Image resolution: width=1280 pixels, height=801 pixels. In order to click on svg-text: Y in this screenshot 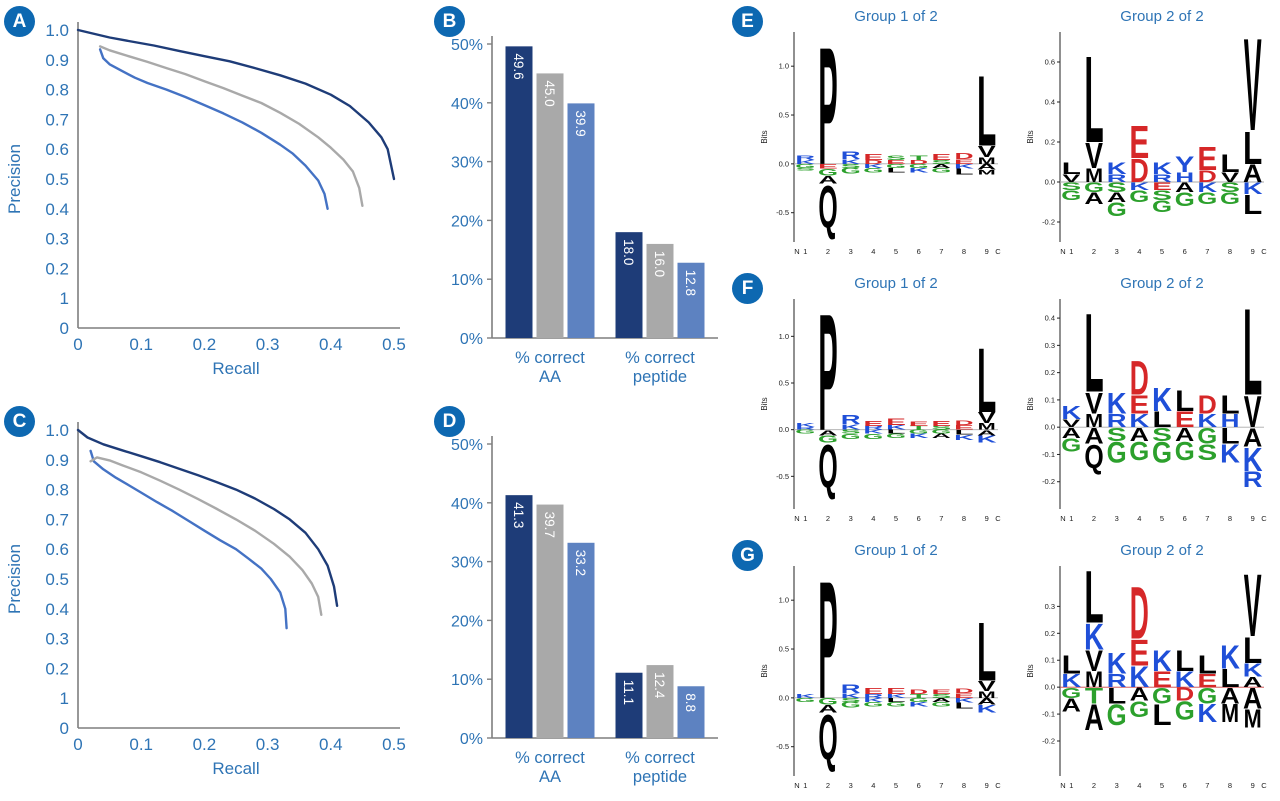, I will do `click(1184, 165)`.